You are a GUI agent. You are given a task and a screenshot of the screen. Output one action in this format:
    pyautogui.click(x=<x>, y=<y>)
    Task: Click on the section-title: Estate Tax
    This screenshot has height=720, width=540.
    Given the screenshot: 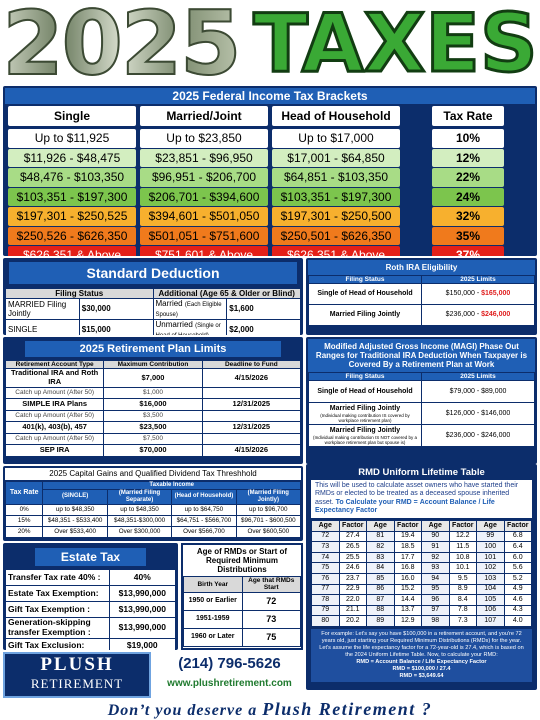 What is the action you would take?
    pyautogui.click(x=90, y=557)
    